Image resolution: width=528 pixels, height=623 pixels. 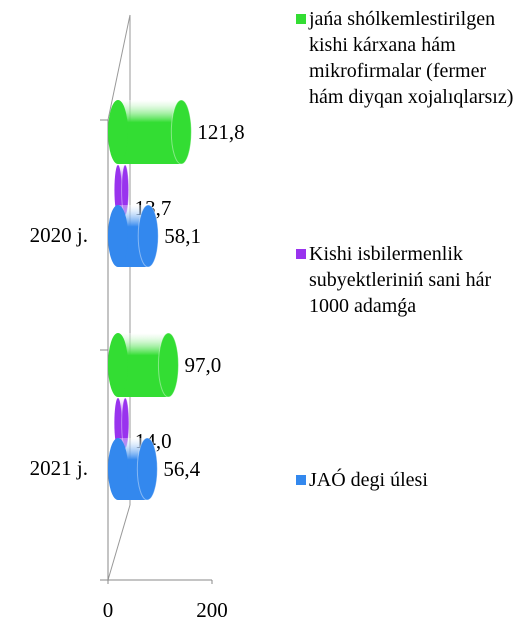 What do you see at coordinates (212, 610) in the screenshot?
I see `x-tick-label: 200` at bounding box center [212, 610].